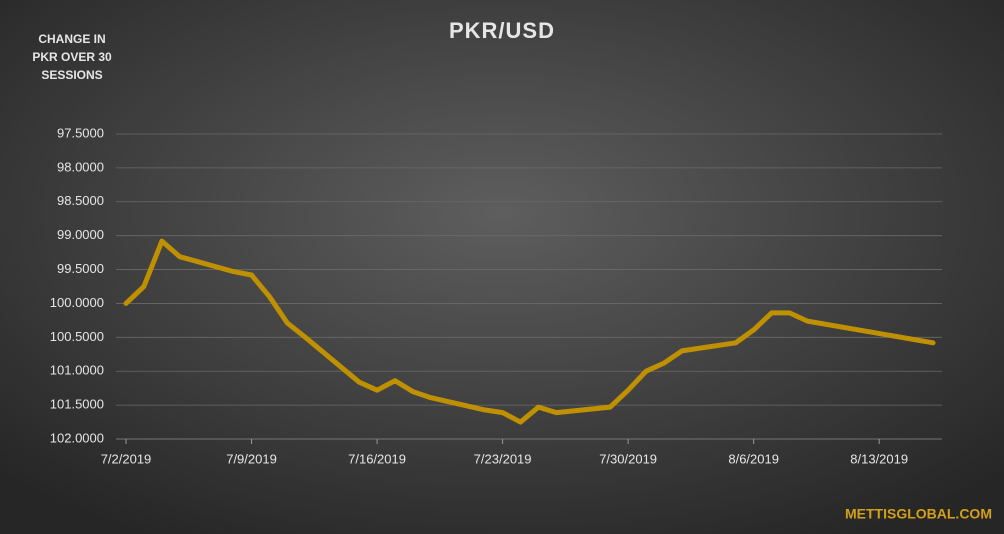 The height and width of the screenshot is (534, 1004). Describe the element at coordinates (80, 200) in the screenshot. I see `y-tick-label: 98.5000` at that location.